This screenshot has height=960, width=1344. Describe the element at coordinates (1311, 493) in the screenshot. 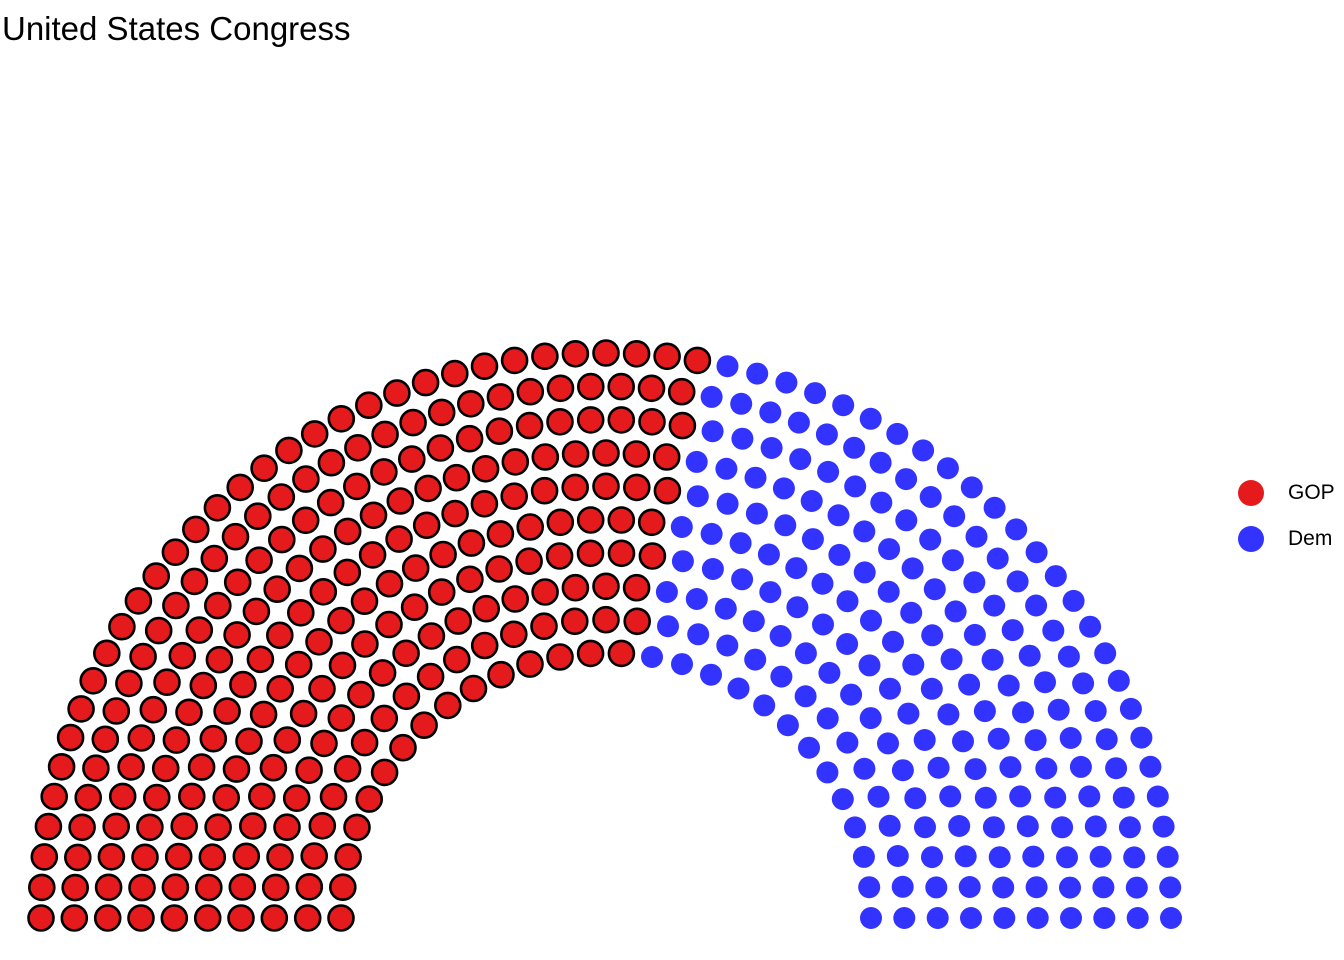

I see `legend-label-gop: GOP` at that location.